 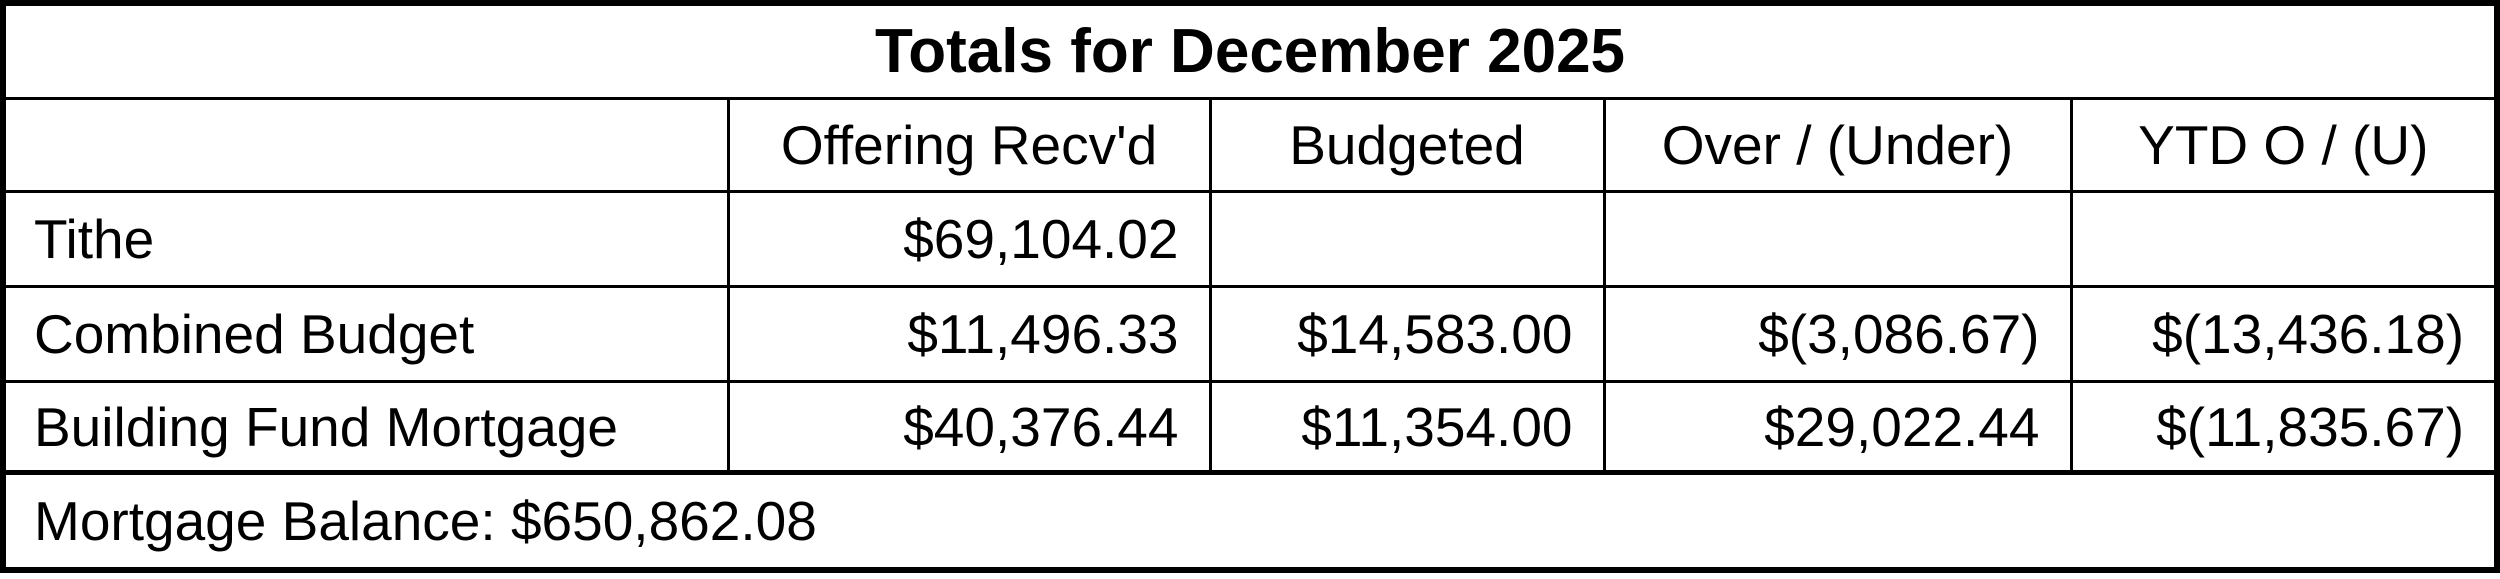 What do you see at coordinates (1407, 334) in the screenshot?
I see `combined-budget-budgeted-value: $14,583.00` at bounding box center [1407, 334].